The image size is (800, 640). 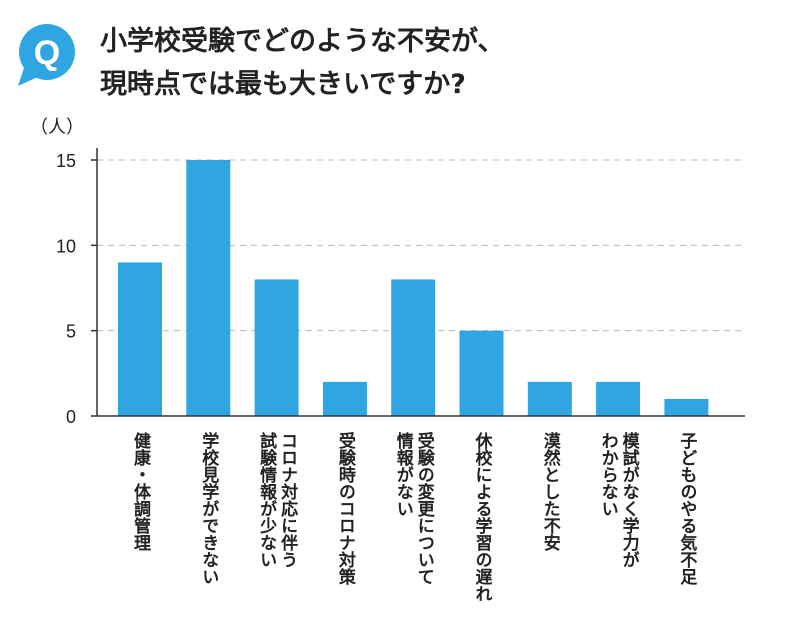 I want to click on y-tick-label: 15, so click(x=66, y=161).